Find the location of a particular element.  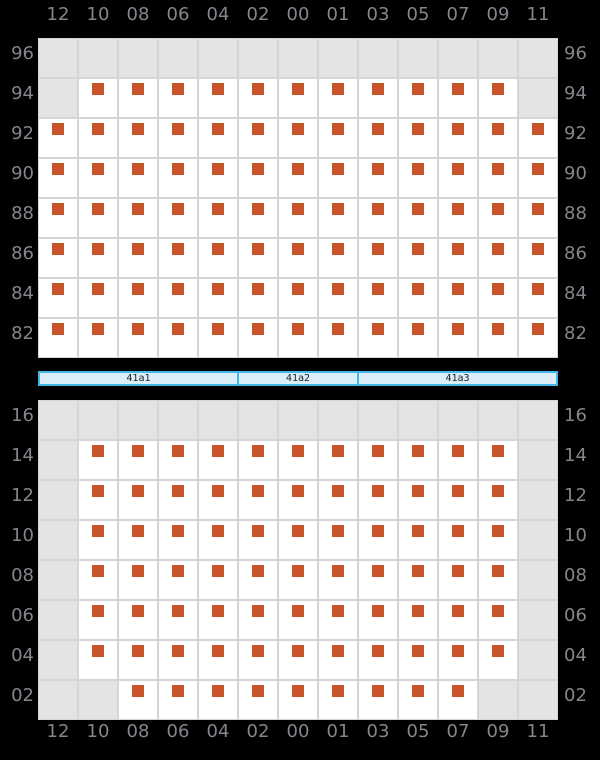

section-segment-41a1: 41a1 is located at coordinates (139, 378).